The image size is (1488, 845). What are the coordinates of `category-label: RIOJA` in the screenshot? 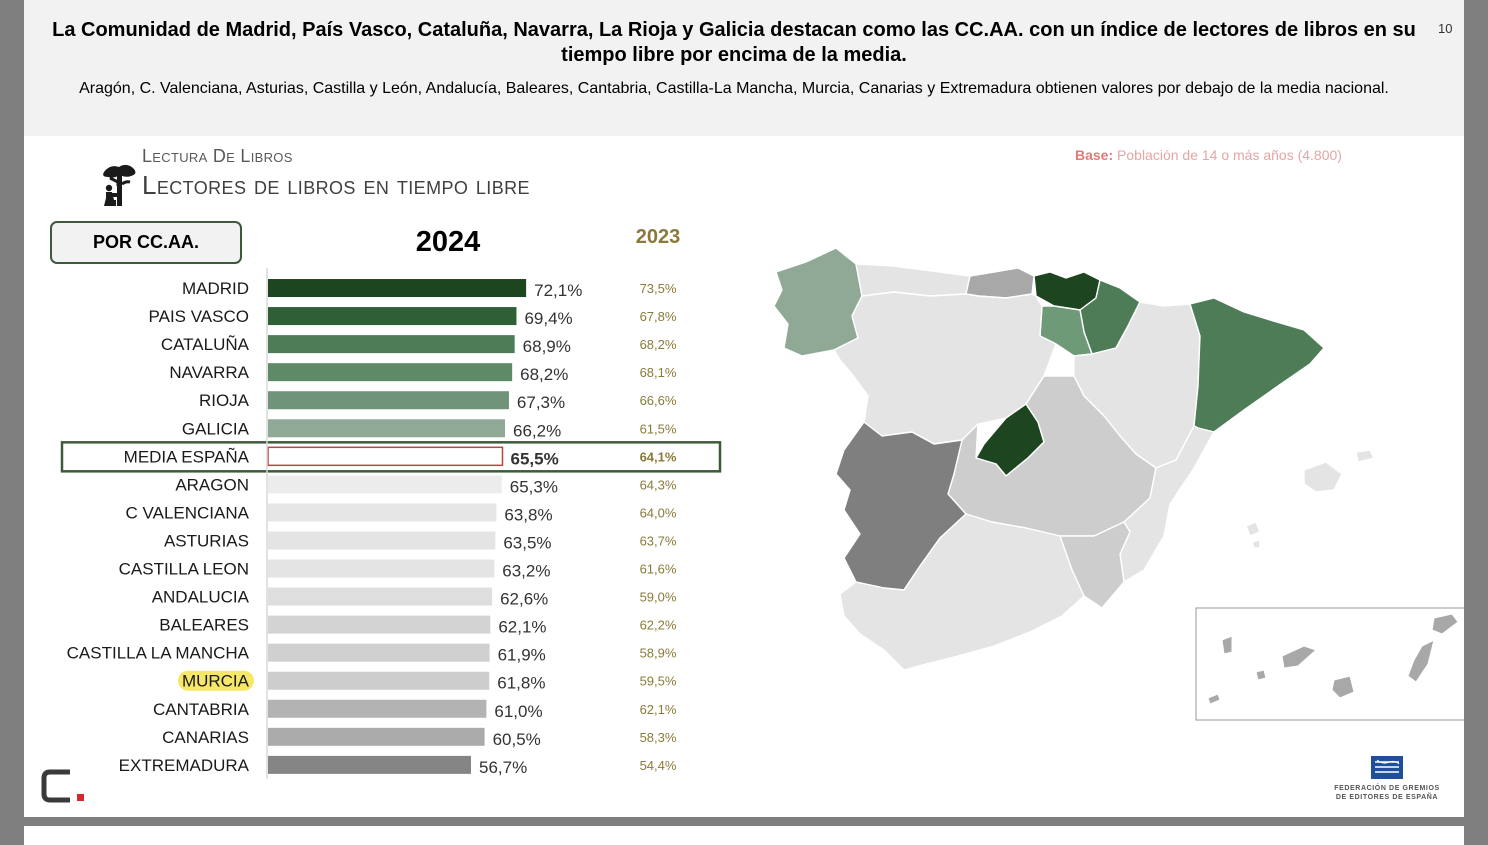 It's located at (224, 400).